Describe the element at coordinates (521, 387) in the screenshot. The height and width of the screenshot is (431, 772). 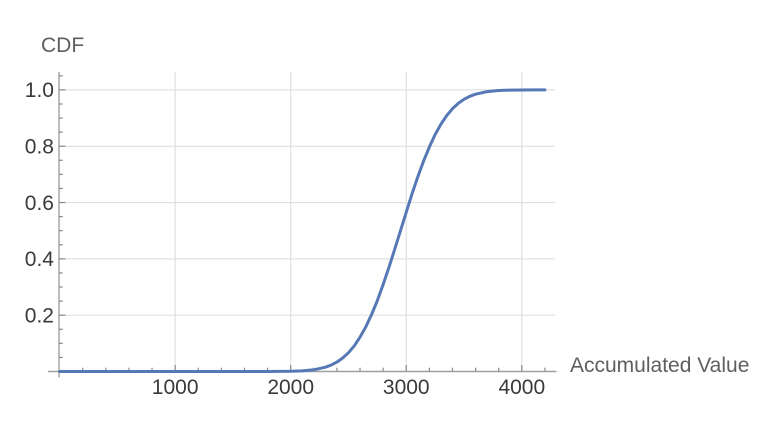
I see `x-tick-label: 4000` at that location.